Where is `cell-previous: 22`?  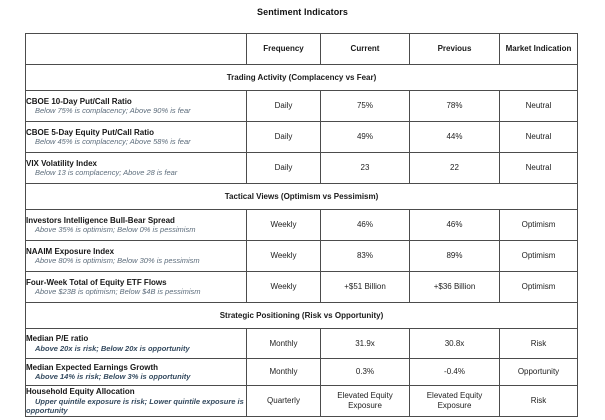
cell-previous: 22 is located at coordinates (454, 168).